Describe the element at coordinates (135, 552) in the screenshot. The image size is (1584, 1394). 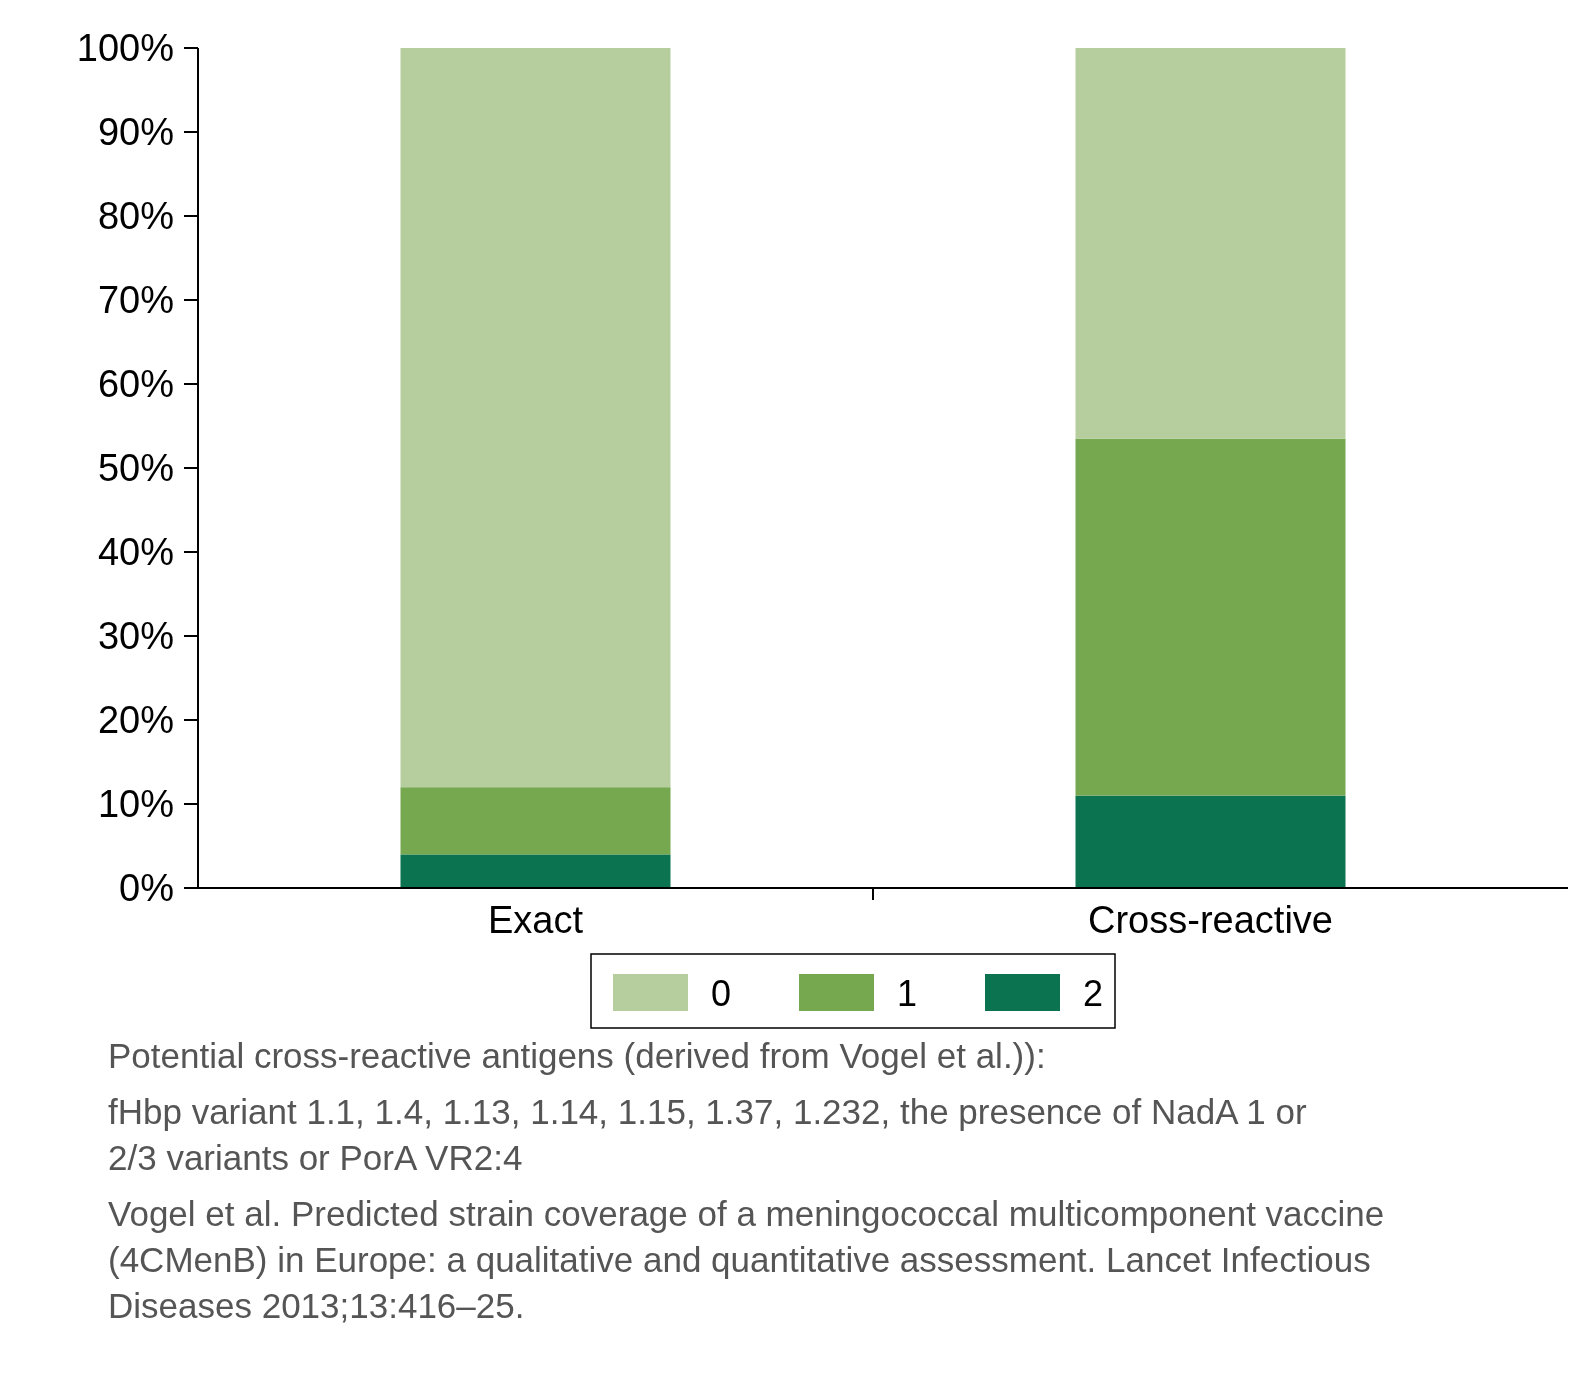
I see `y-tick-label: 40%` at that location.